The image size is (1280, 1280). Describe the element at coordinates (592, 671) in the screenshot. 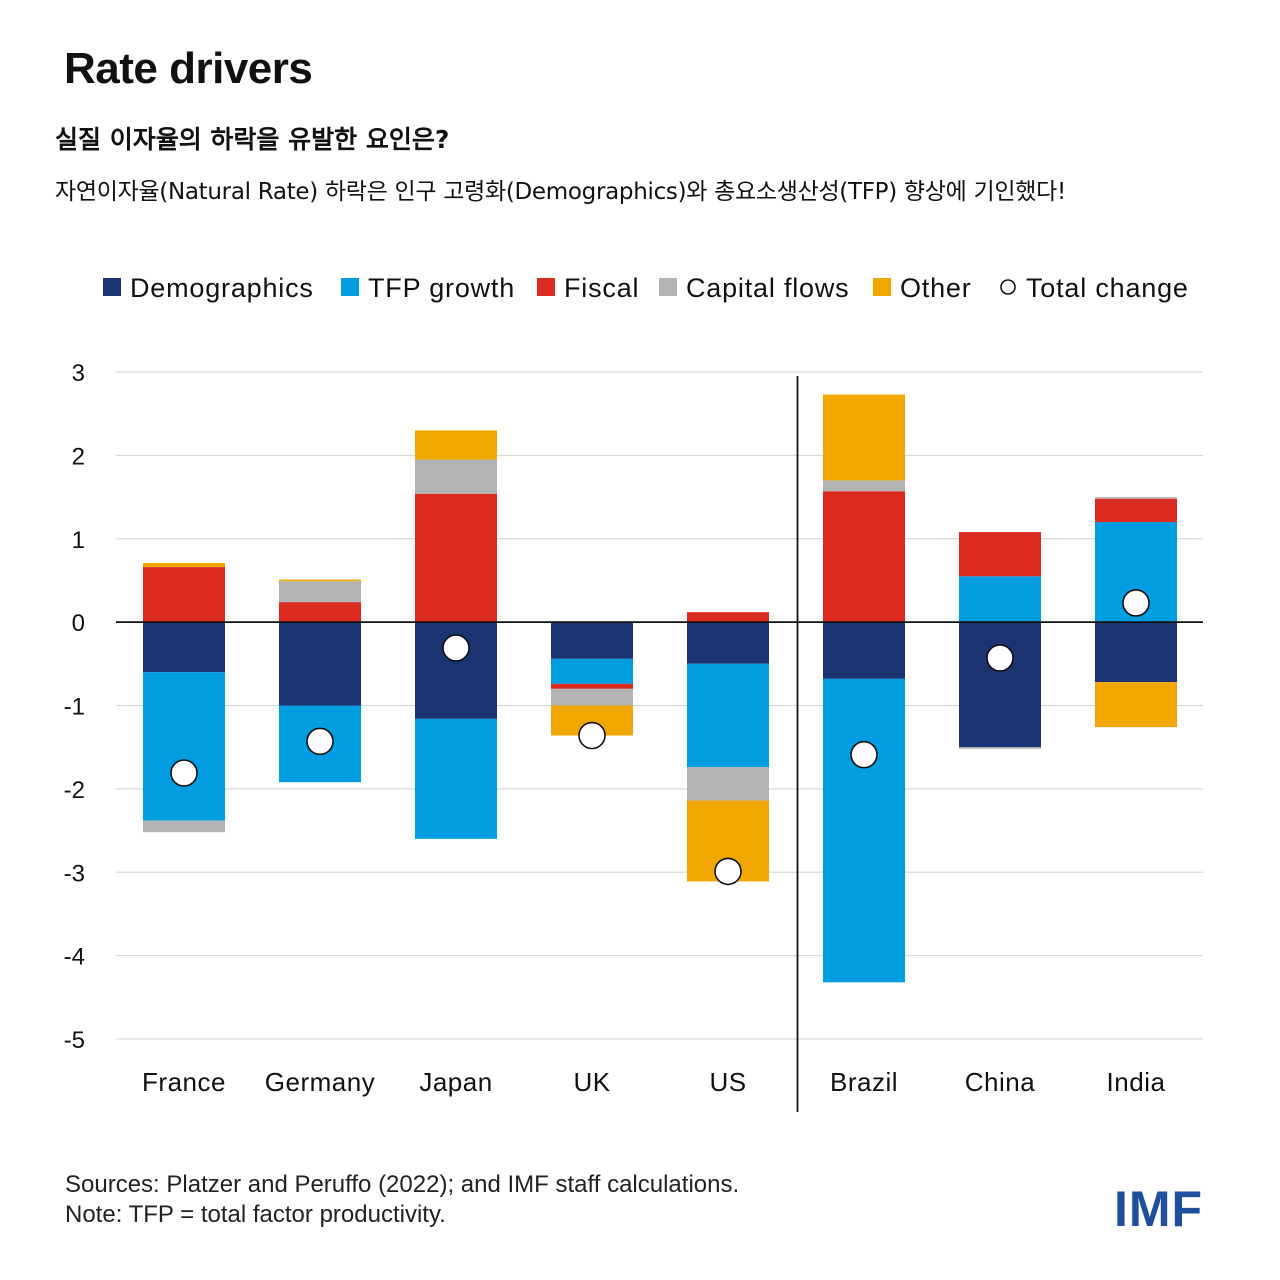

I see `bar-uk-tfp-growth` at that location.